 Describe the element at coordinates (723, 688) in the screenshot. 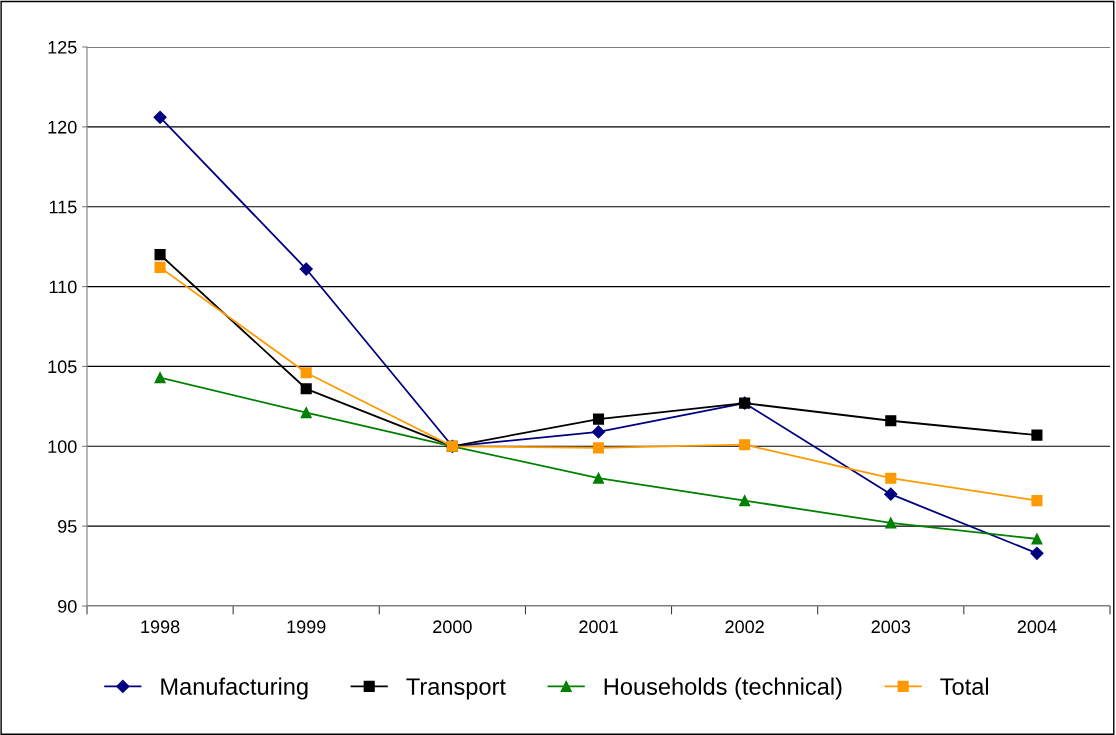

I see `legend-label: Households (technical)` at that location.